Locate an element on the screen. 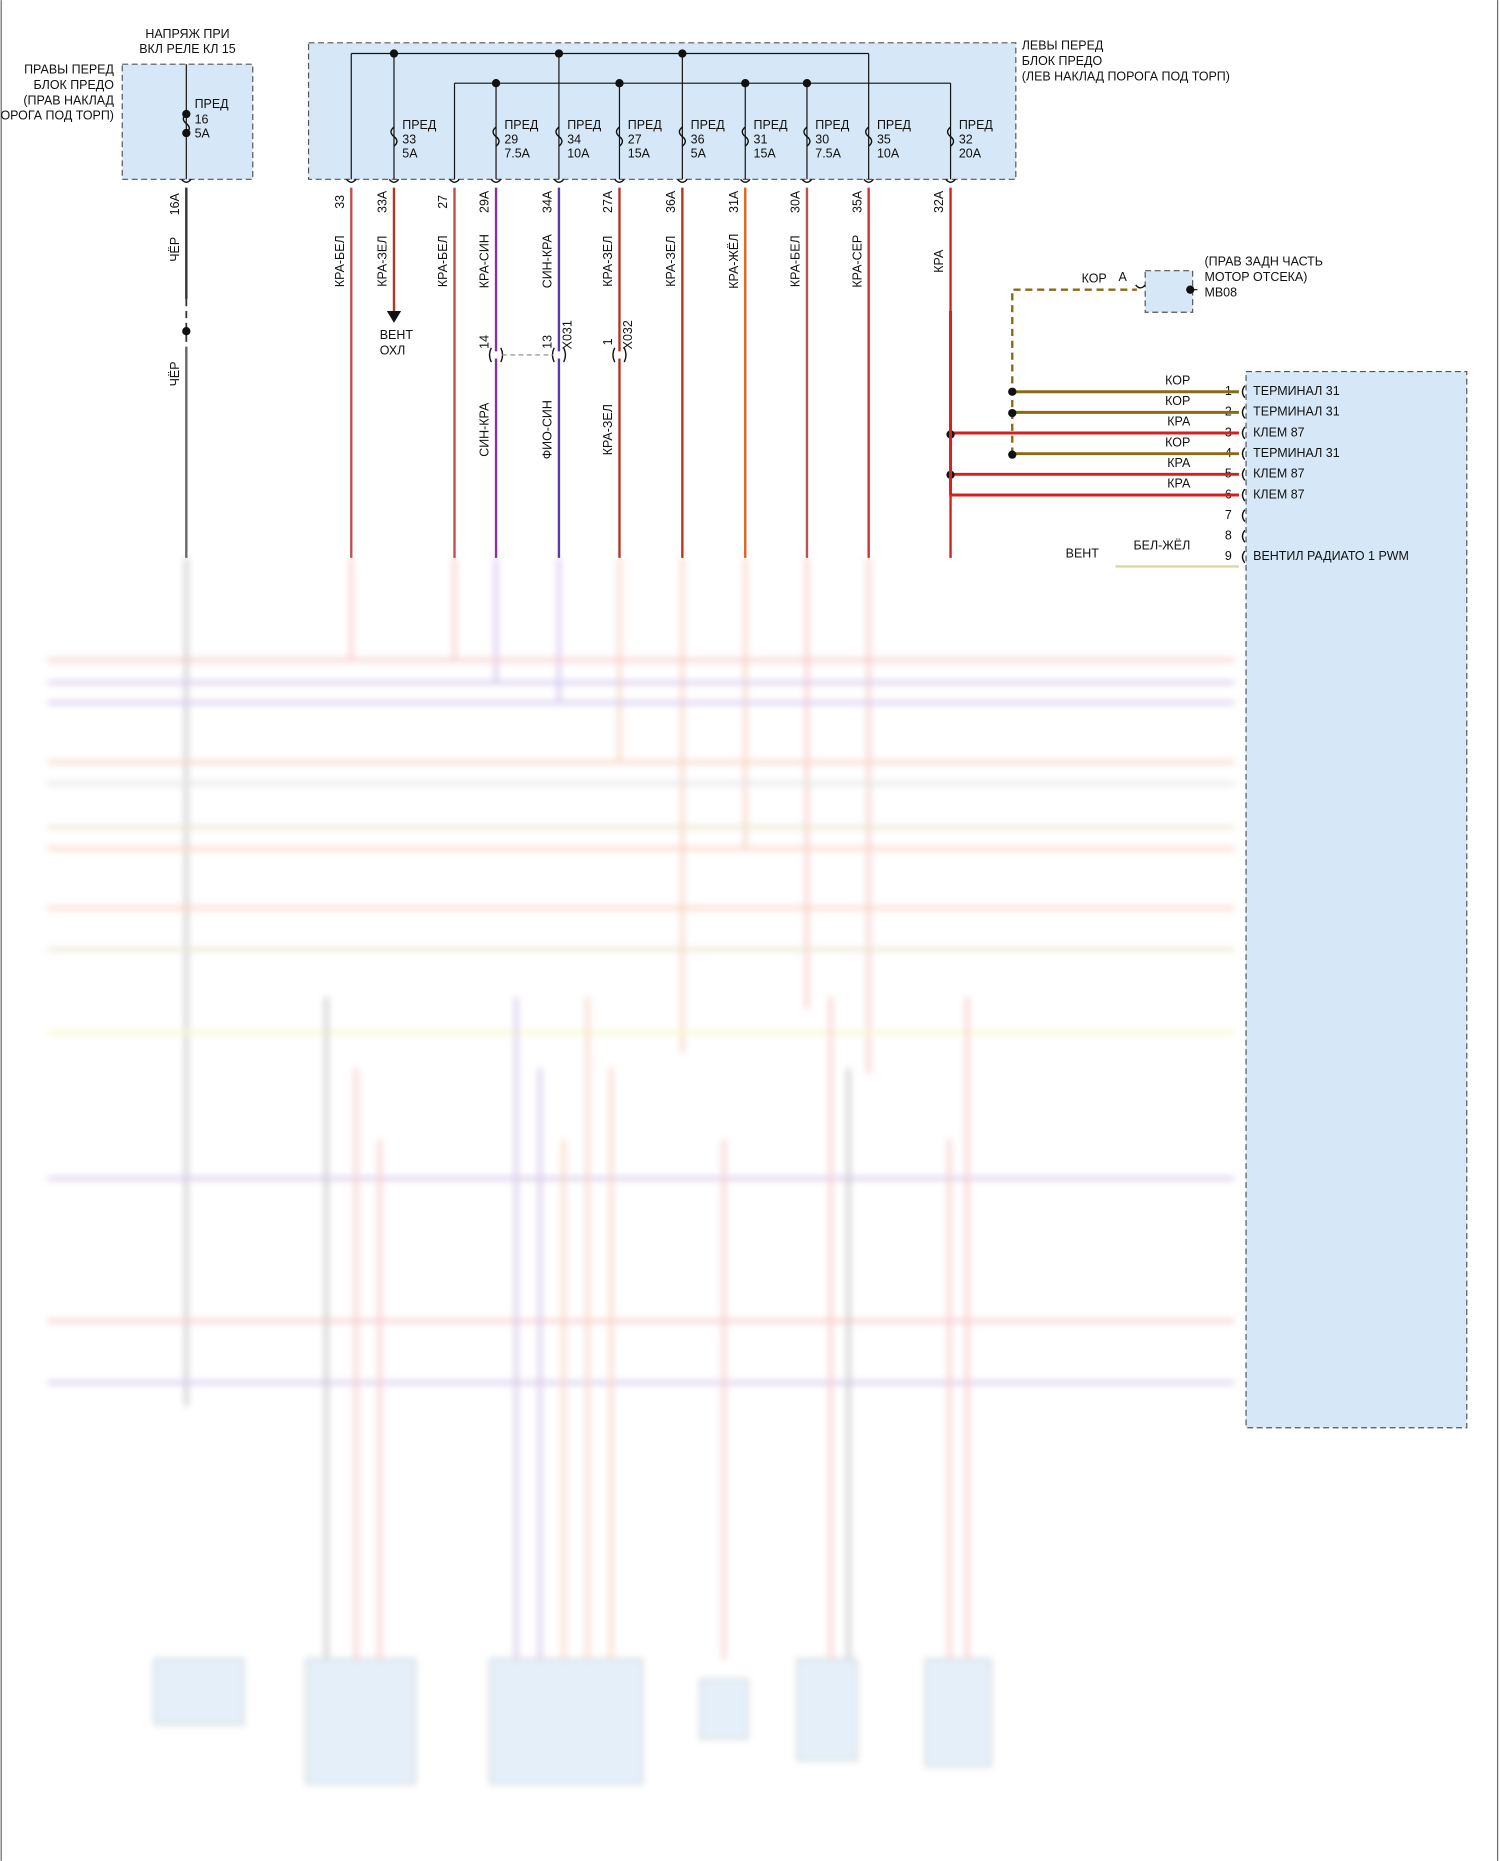 The image size is (1500, 1861). label: 8 is located at coordinates (1228, 536).